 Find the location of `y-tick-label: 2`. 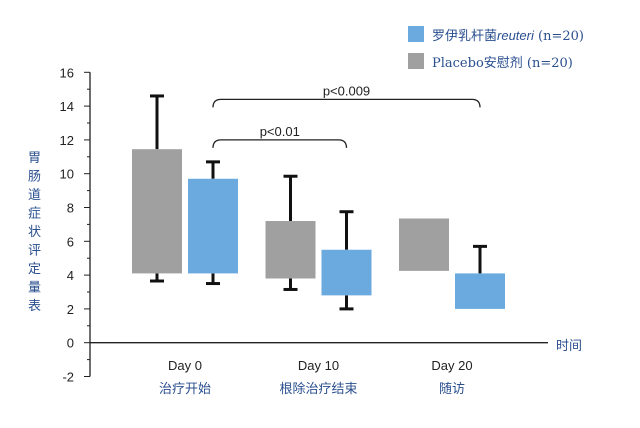

y-tick-label: 2 is located at coordinates (70, 309).